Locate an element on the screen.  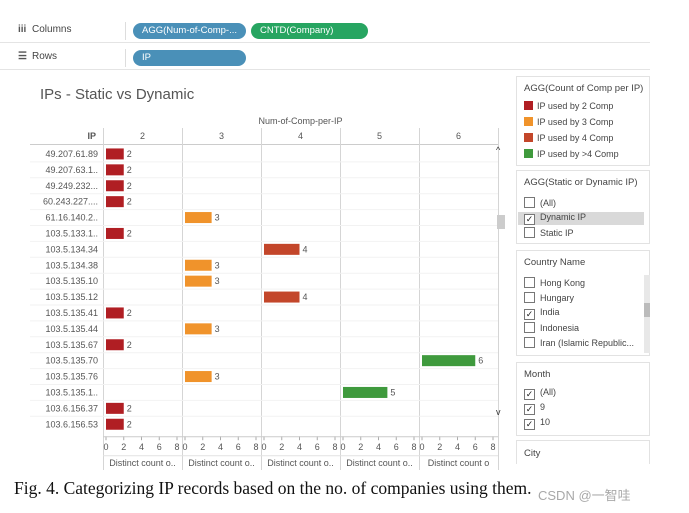
static-dynamic-option: Static IP is located at coordinates (549, 233).